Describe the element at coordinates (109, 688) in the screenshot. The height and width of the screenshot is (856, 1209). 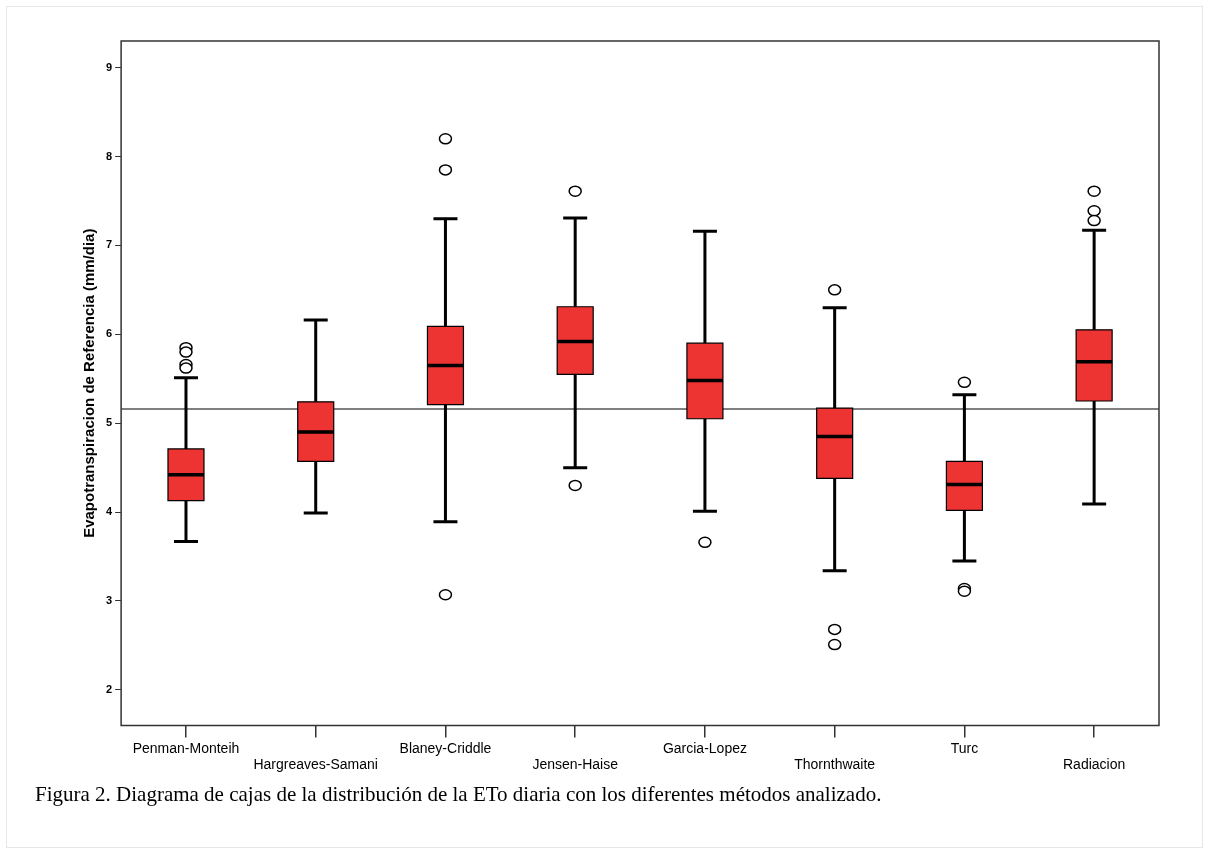
I see `y-tick-label: 2` at that location.